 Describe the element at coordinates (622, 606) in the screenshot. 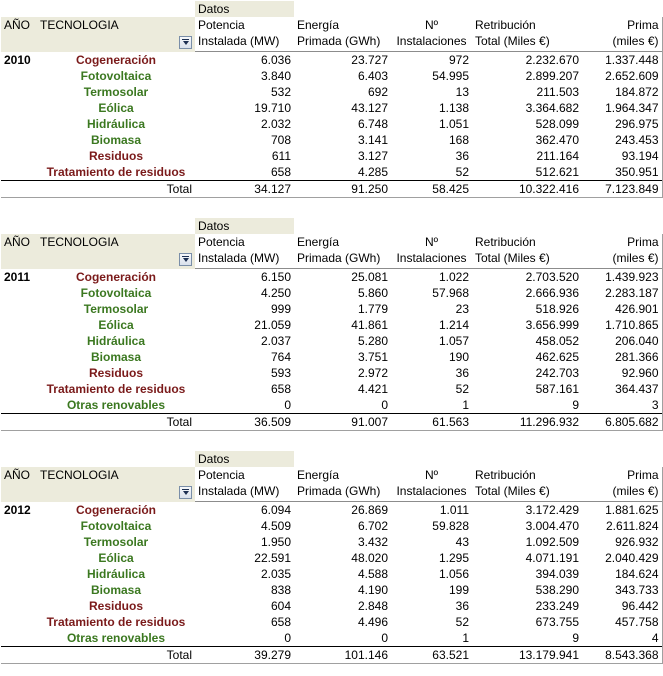

I see `prima-cell: 96.442` at that location.